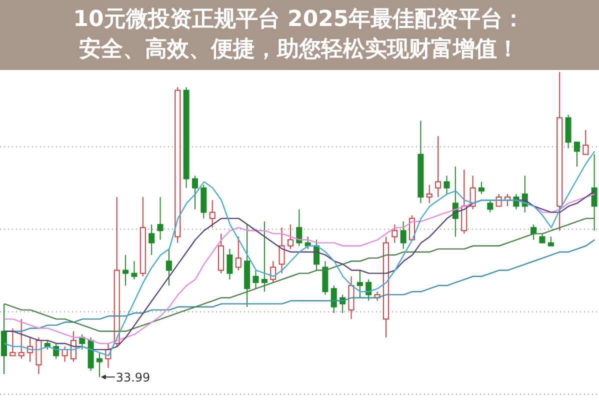  I want to click on chart-title: 10元微投资正规平台 2025年最佳配资平台：安全、高效、便捷，助您轻松实现财富增值！, so click(299, 35).